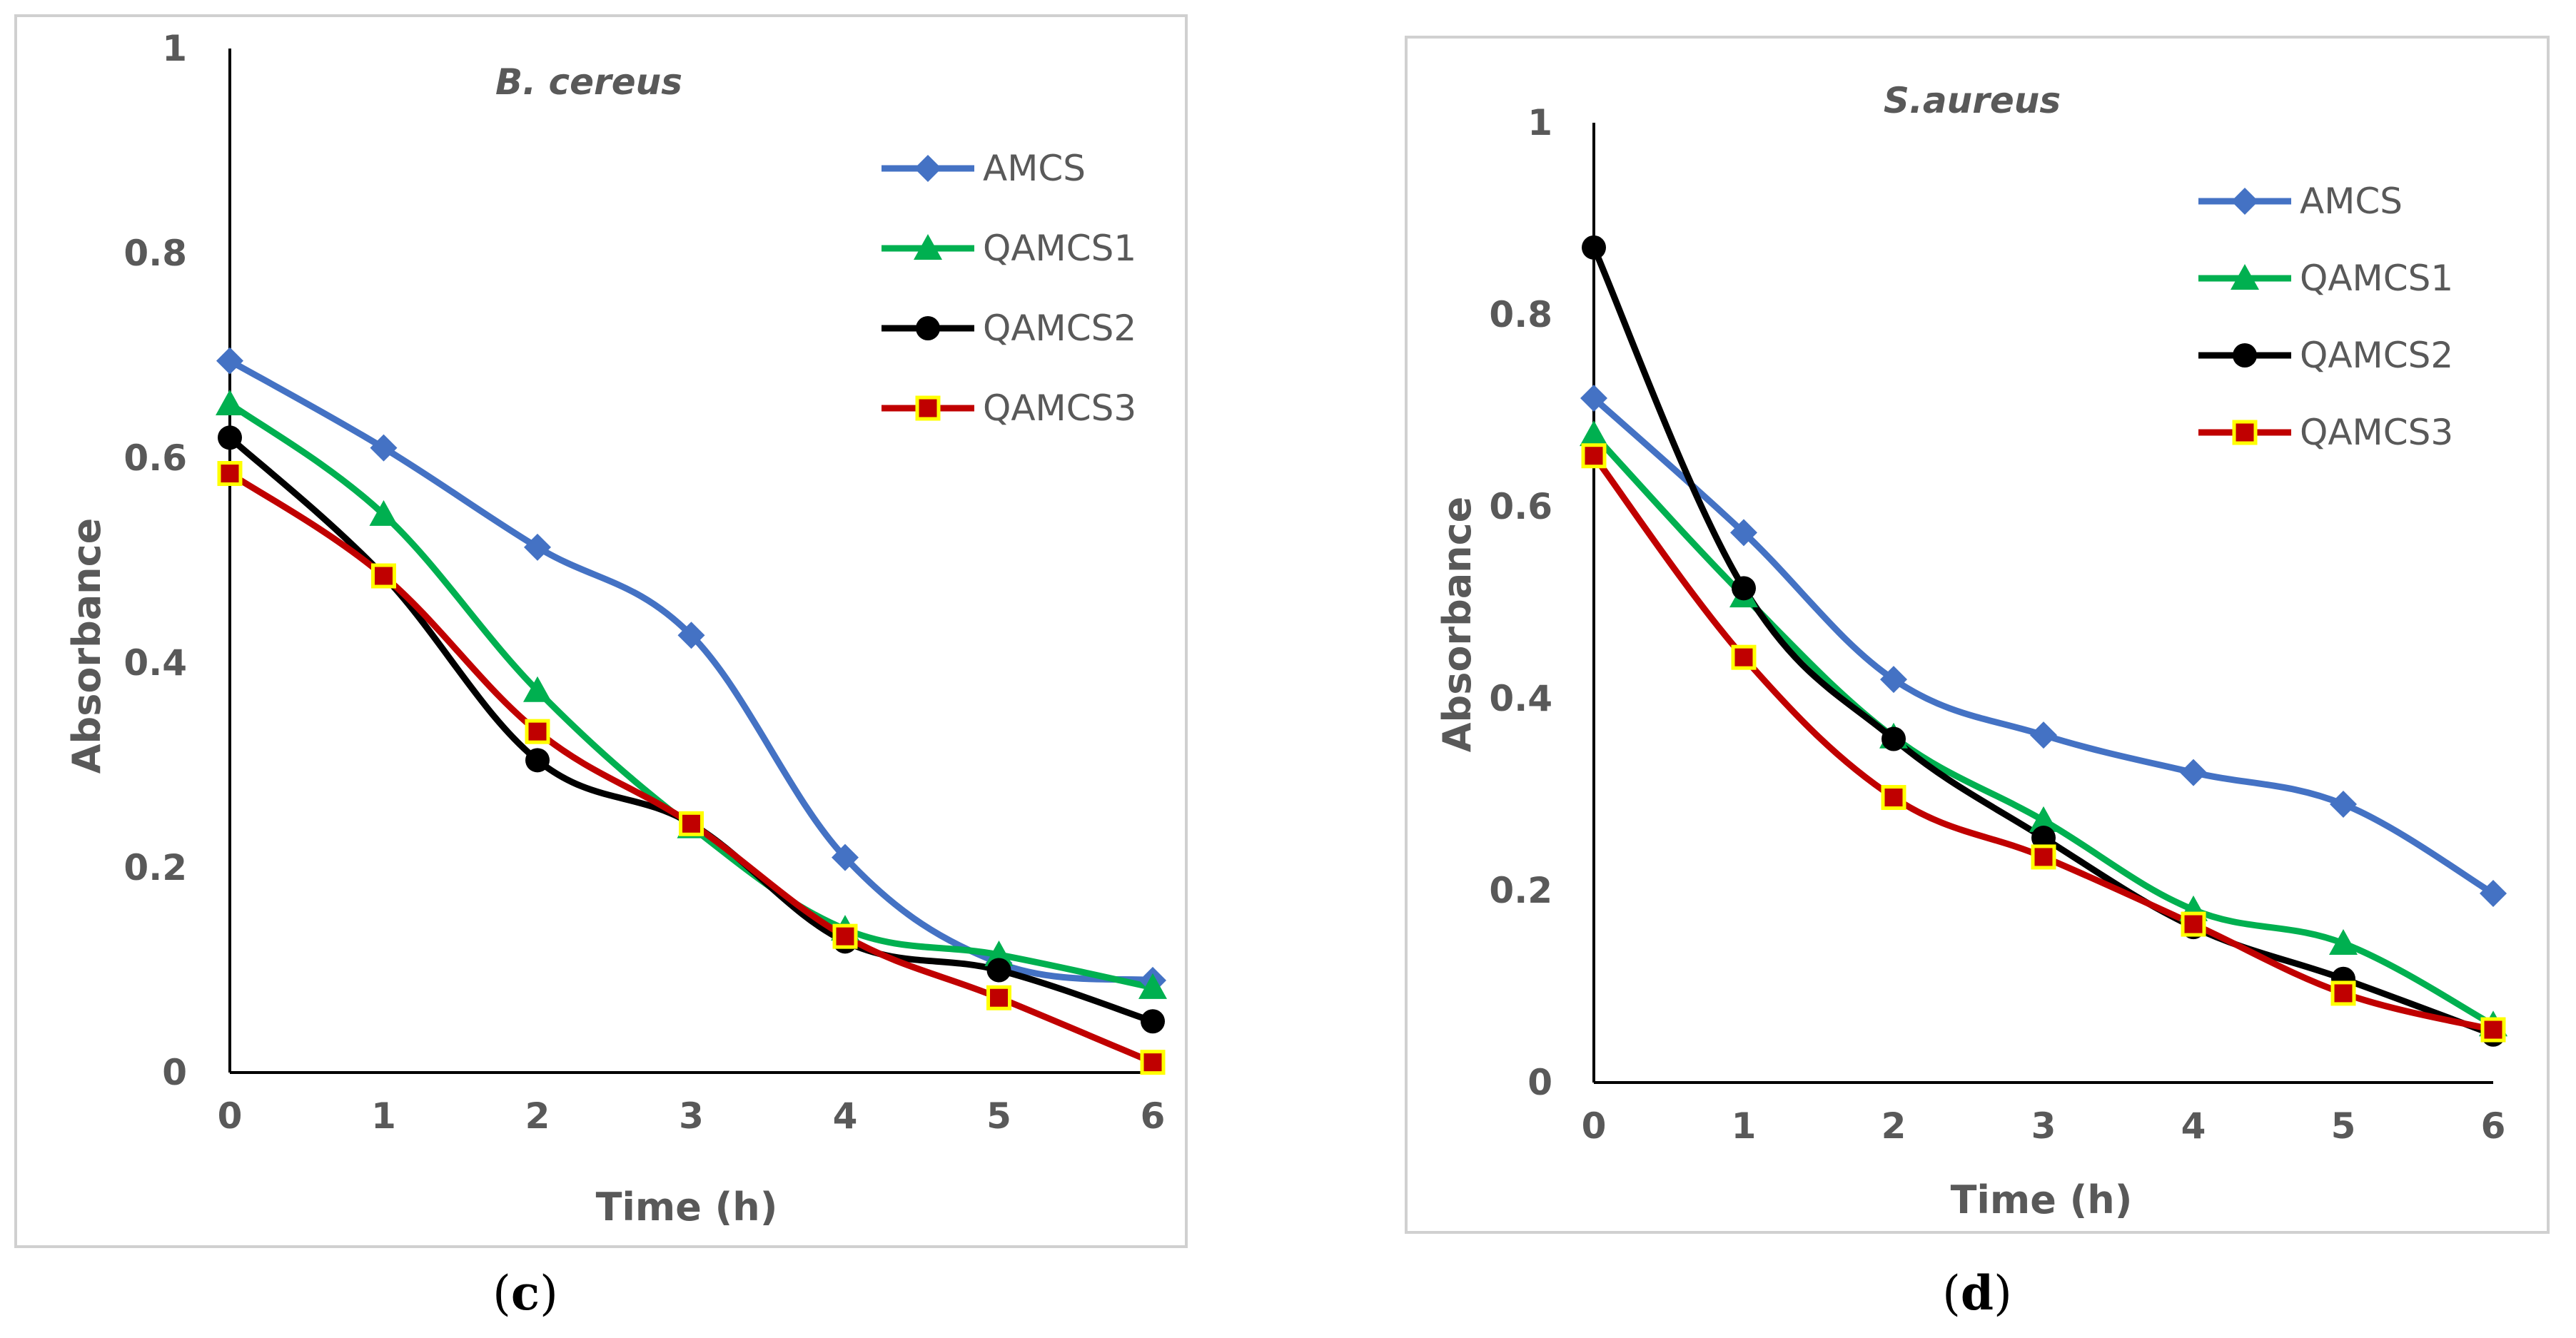 The width and height of the screenshot is (2576, 1338). I want to click on x-axis-title-c: Time (h), so click(687, 1207).